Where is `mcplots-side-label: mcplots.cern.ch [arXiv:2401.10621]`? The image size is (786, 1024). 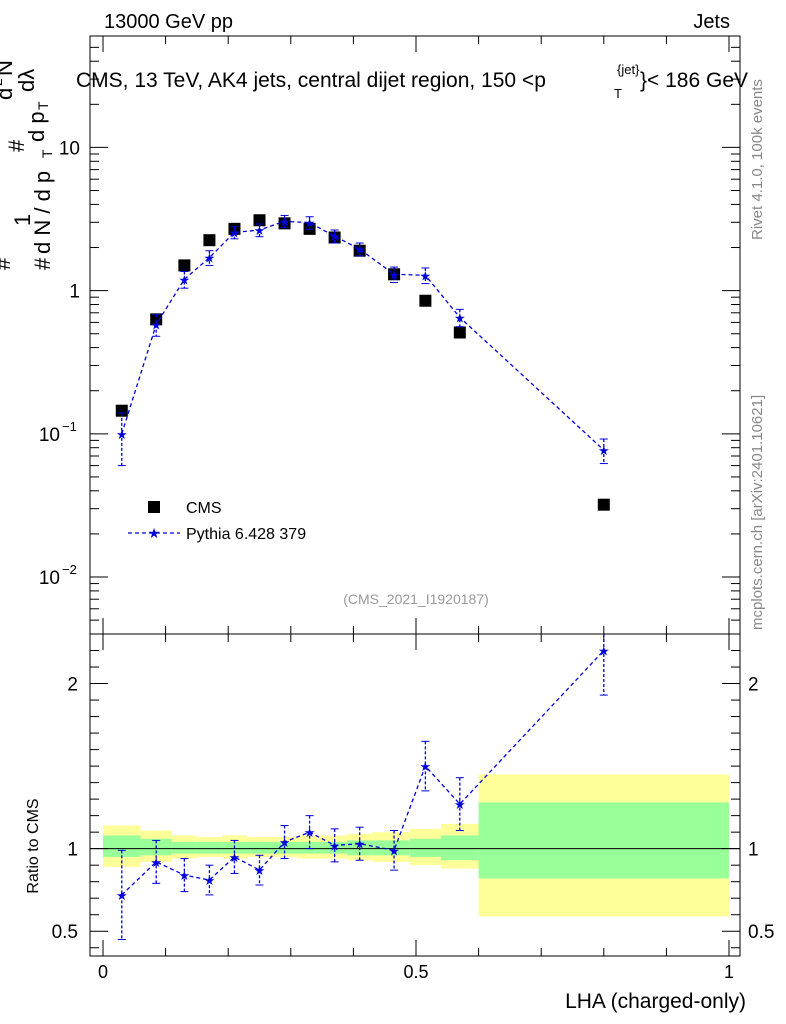
mcplots-side-label: mcplots.cern.ch [arXiv:2401.10621] is located at coordinates (757, 512).